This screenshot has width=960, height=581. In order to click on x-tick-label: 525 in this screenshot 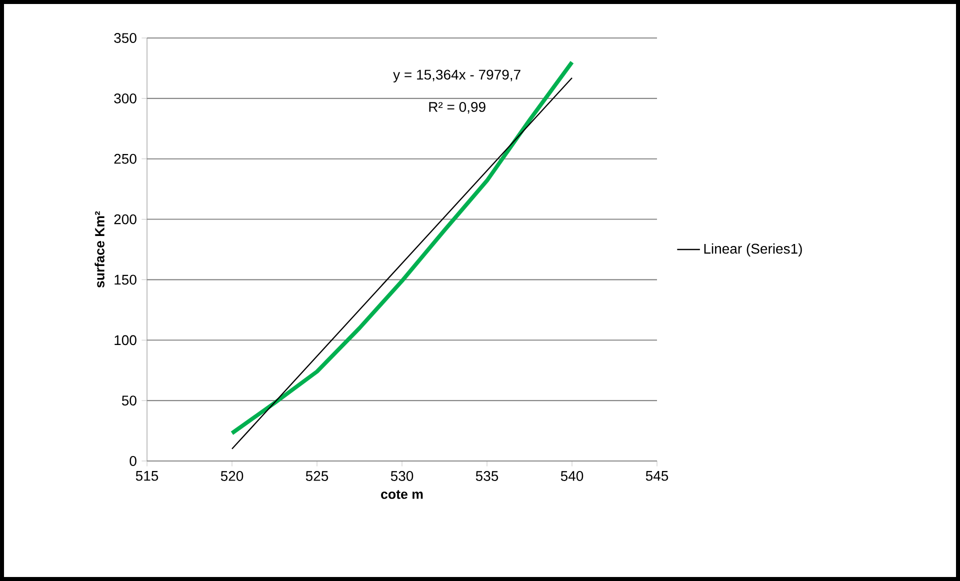, I will do `click(317, 476)`.